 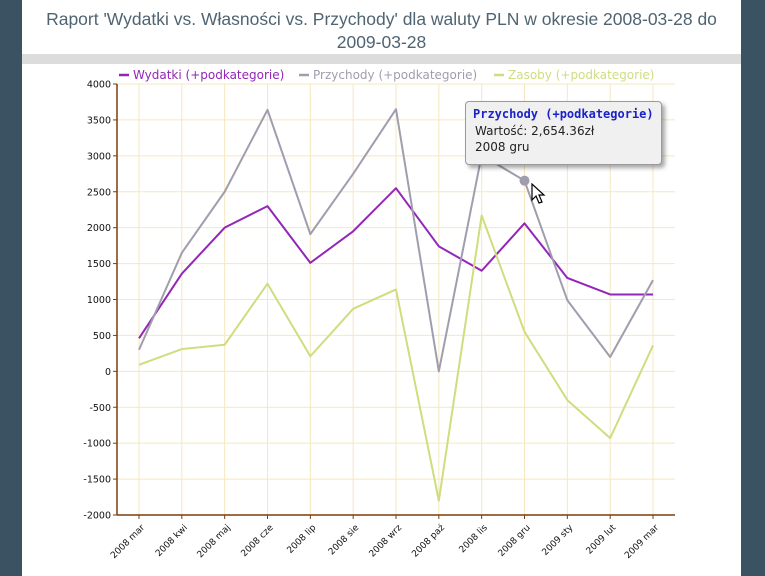 I want to click on y-tick-label: -500, so click(x=100, y=408).